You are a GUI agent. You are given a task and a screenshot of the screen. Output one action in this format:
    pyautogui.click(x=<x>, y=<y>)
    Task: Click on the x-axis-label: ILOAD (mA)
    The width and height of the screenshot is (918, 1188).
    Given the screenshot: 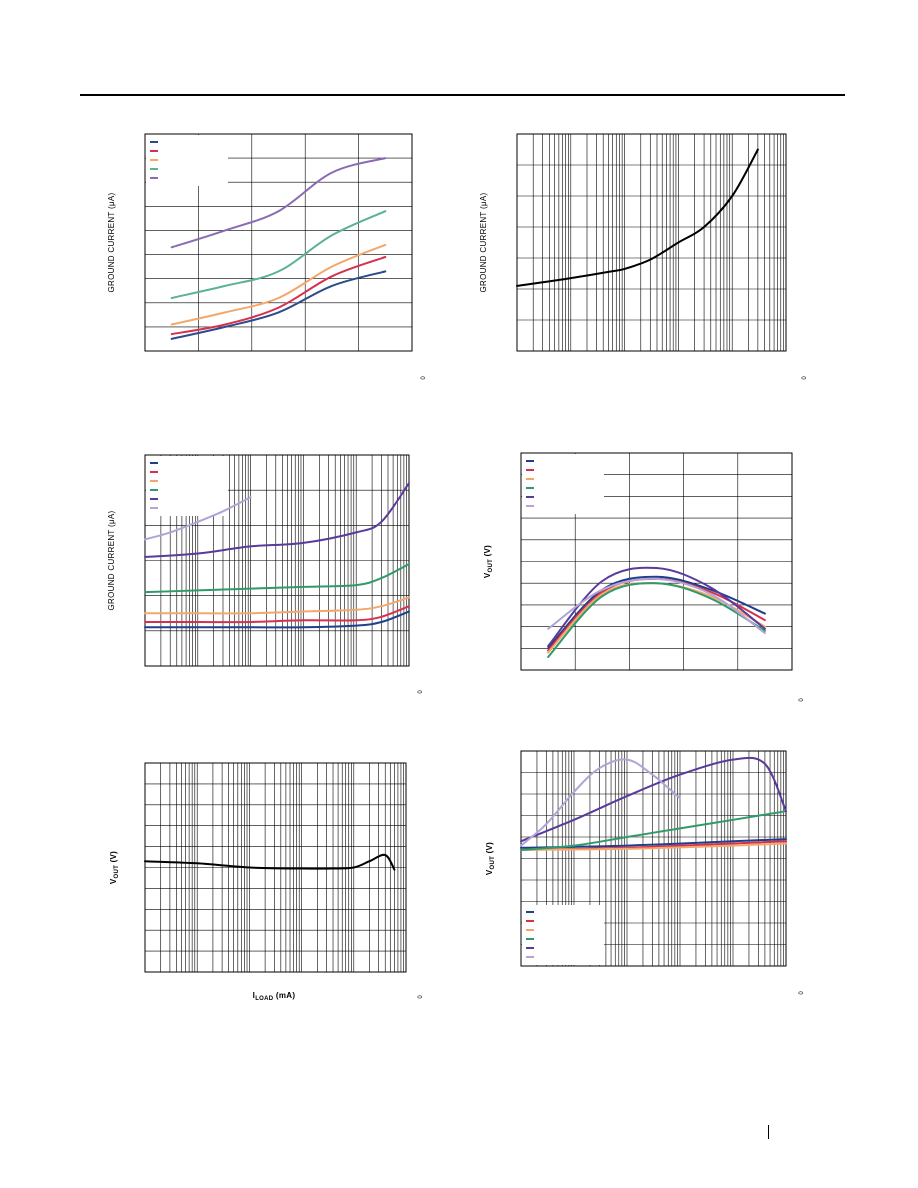 What is the action you would take?
    pyautogui.click(x=274, y=996)
    